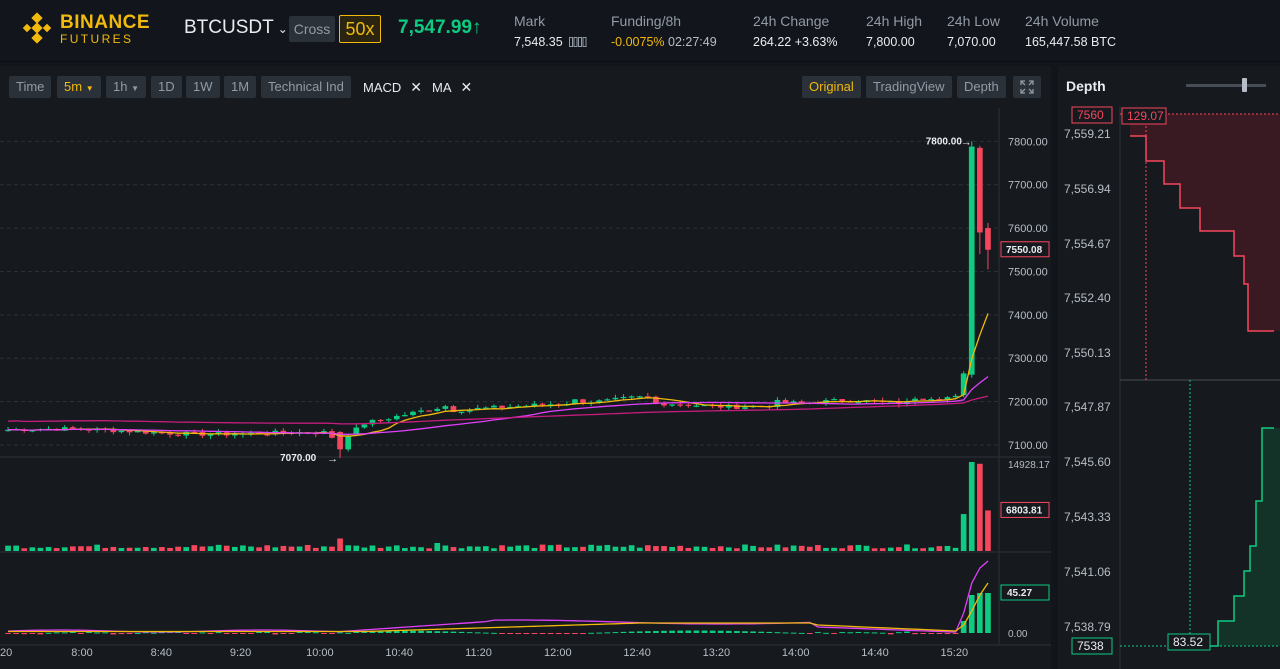 This screenshot has height=669, width=1280. Describe the element at coordinates (166, 87) in the screenshot. I see `interval-1d-button: 1D` at that location.